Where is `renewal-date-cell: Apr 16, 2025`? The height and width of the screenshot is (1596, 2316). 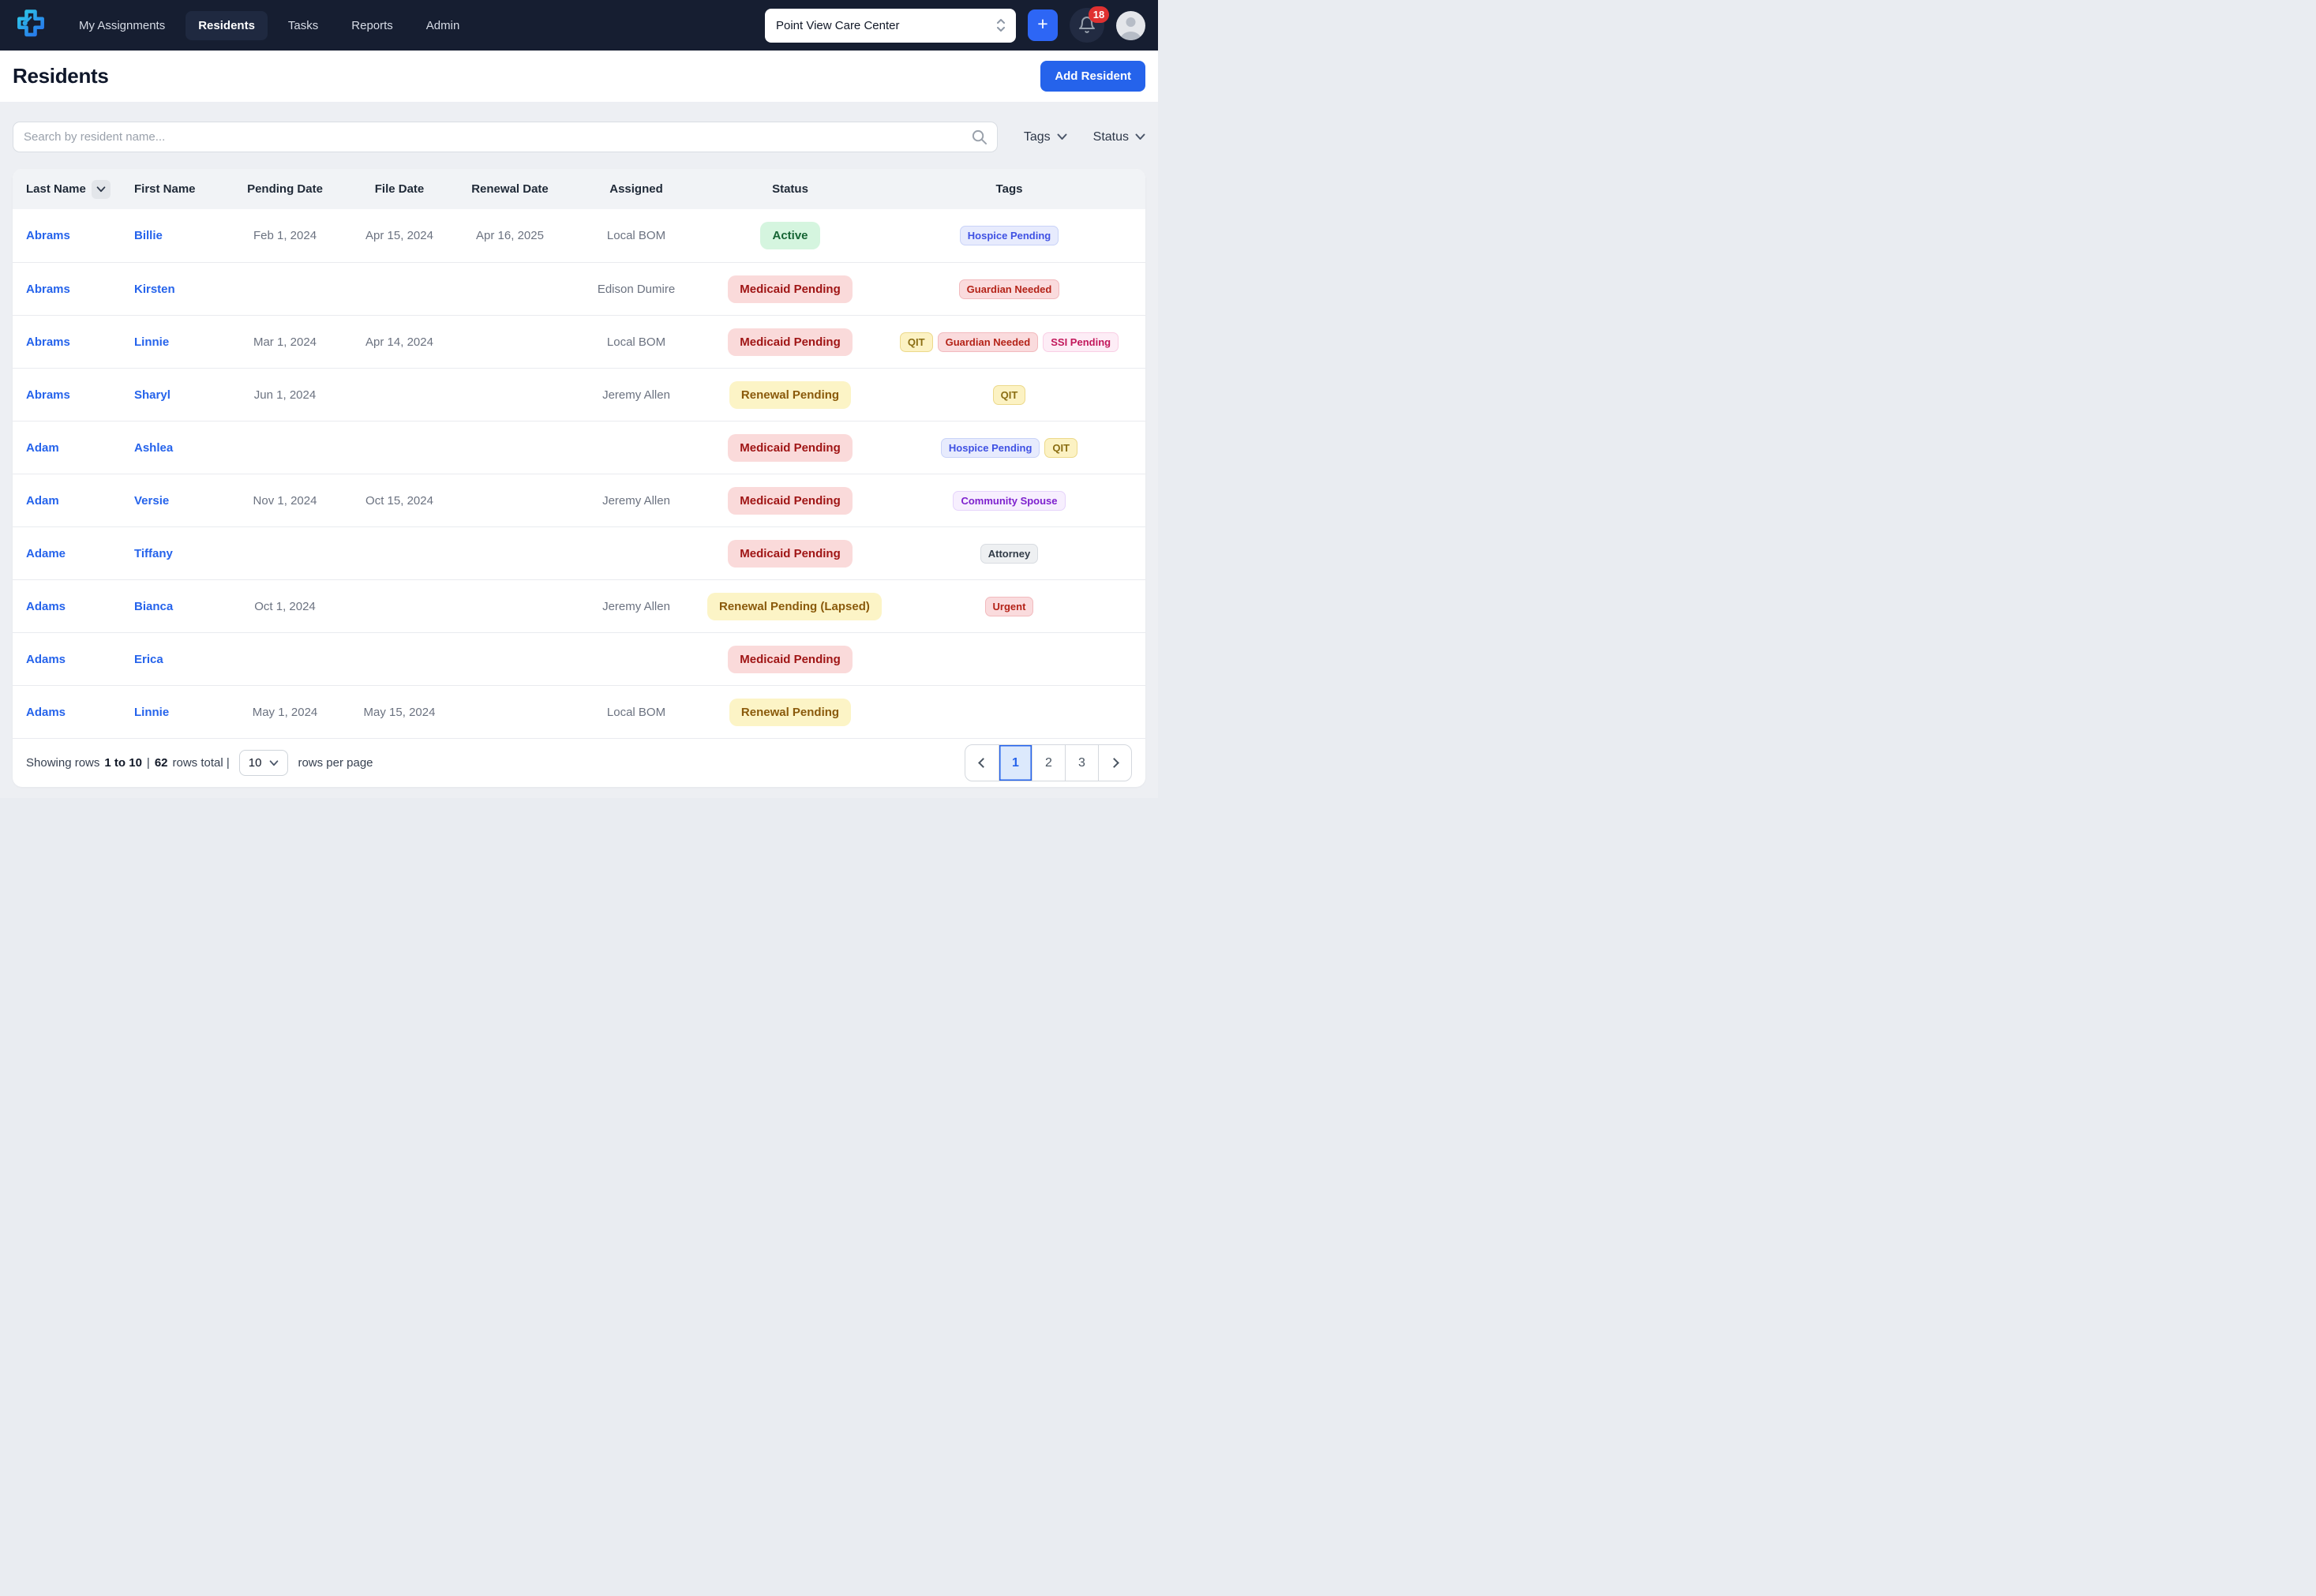 renewal-date-cell: Apr 16, 2025 is located at coordinates (510, 236).